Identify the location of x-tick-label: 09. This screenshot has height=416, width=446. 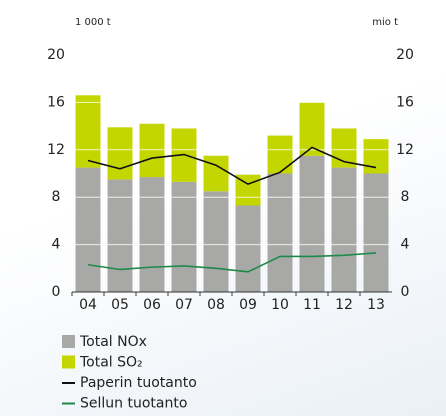
(248, 305).